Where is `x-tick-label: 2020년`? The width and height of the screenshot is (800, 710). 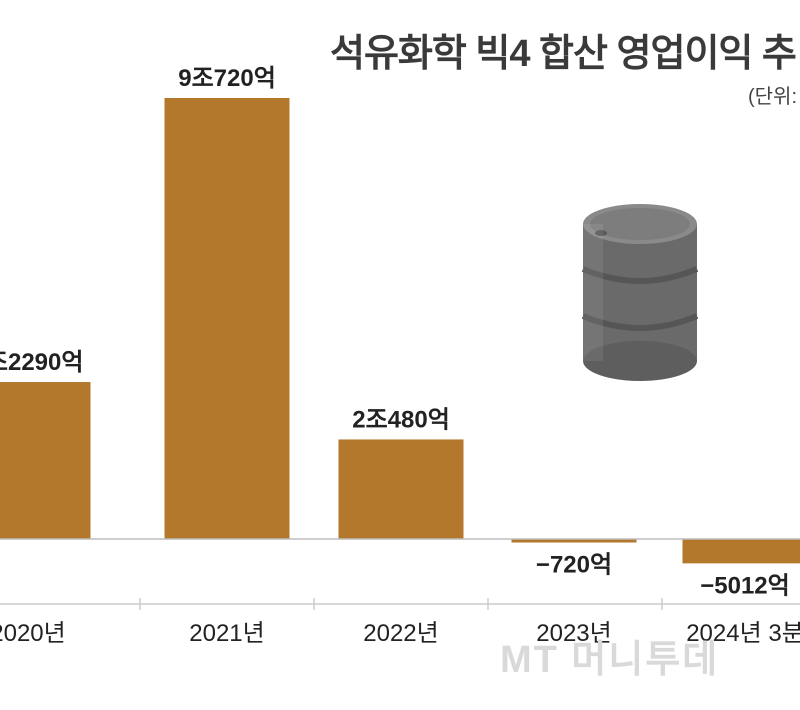 x-tick-label: 2020년 is located at coordinates (33, 633).